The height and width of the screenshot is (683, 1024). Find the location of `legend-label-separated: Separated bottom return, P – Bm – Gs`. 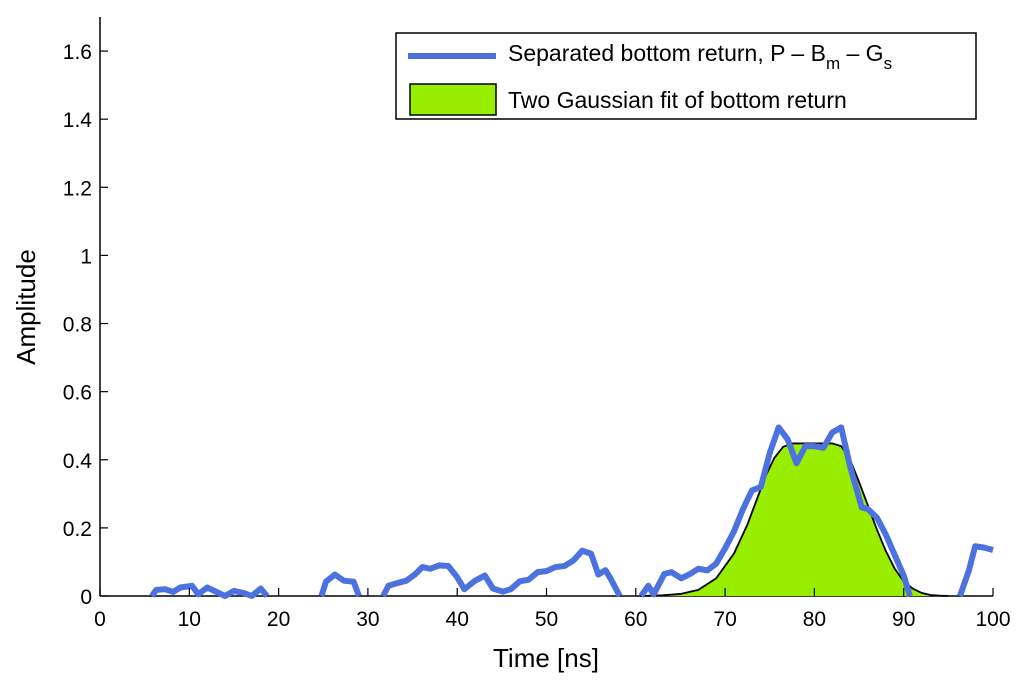

legend-label-separated: Separated bottom return, P – Bm – Gs is located at coordinates (700, 56).